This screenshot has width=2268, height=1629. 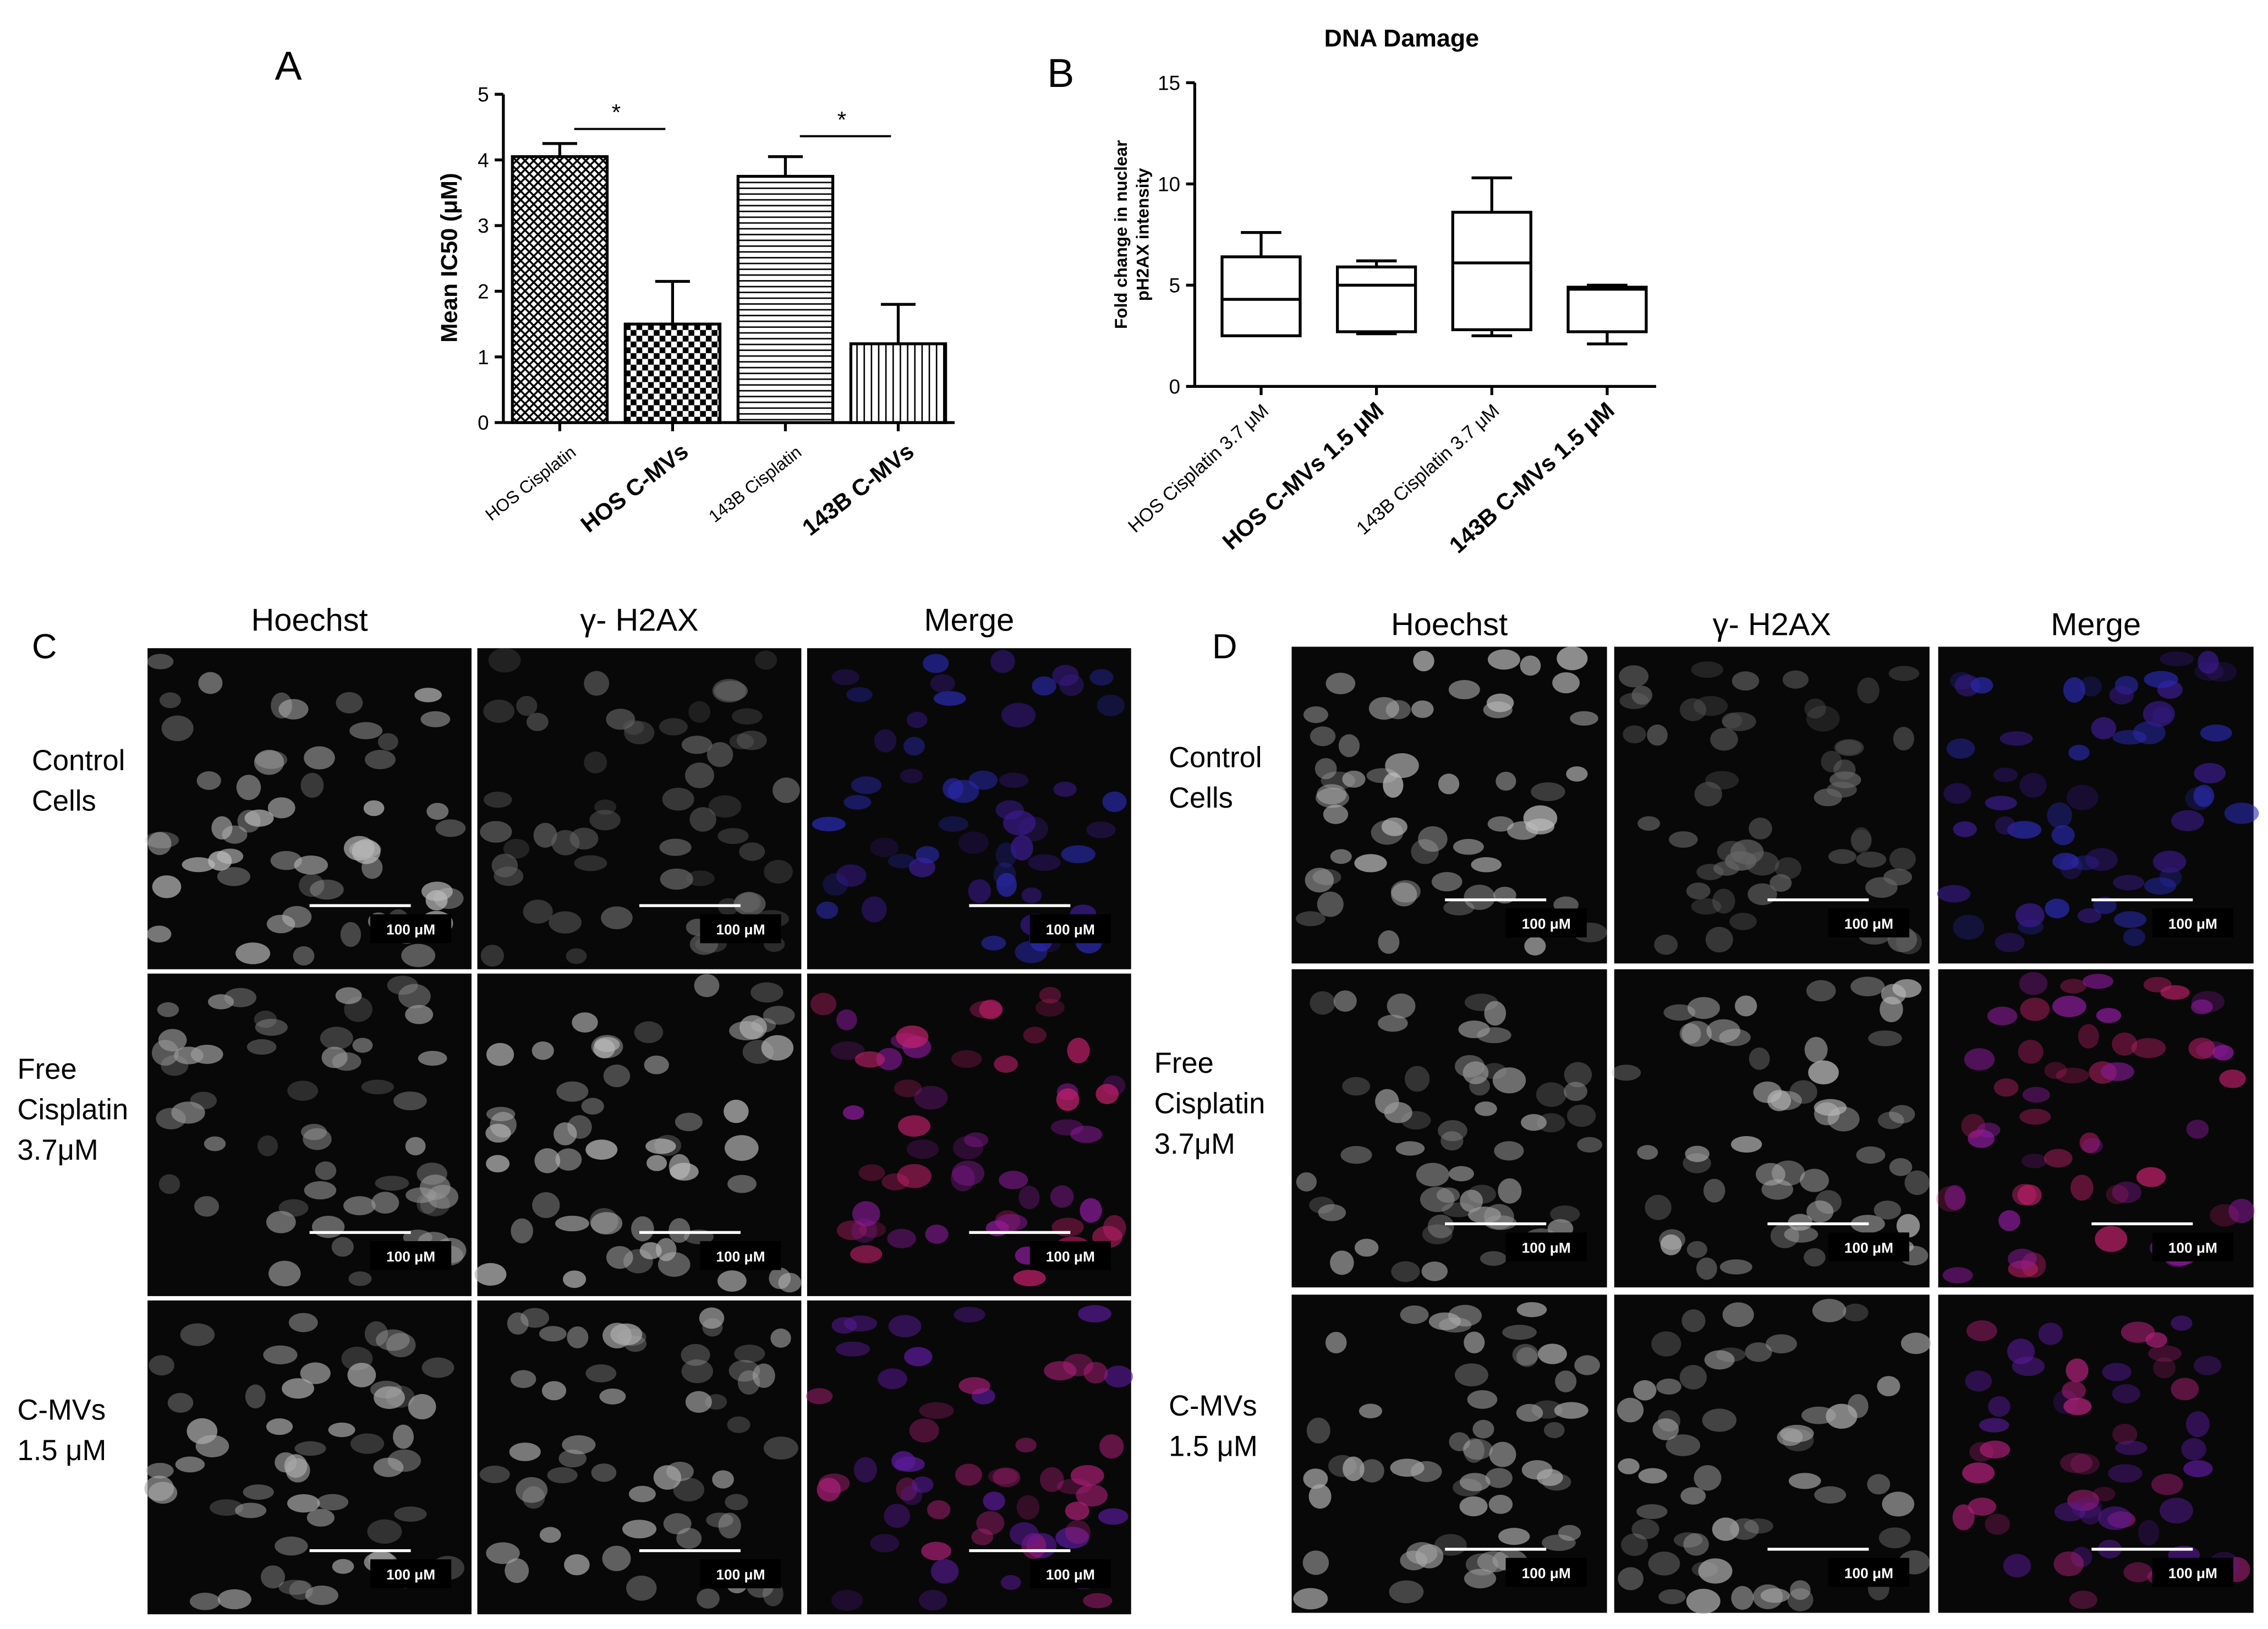 What do you see at coordinates (898, 383) in the screenshot?
I see `bar` at bounding box center [898, 383].